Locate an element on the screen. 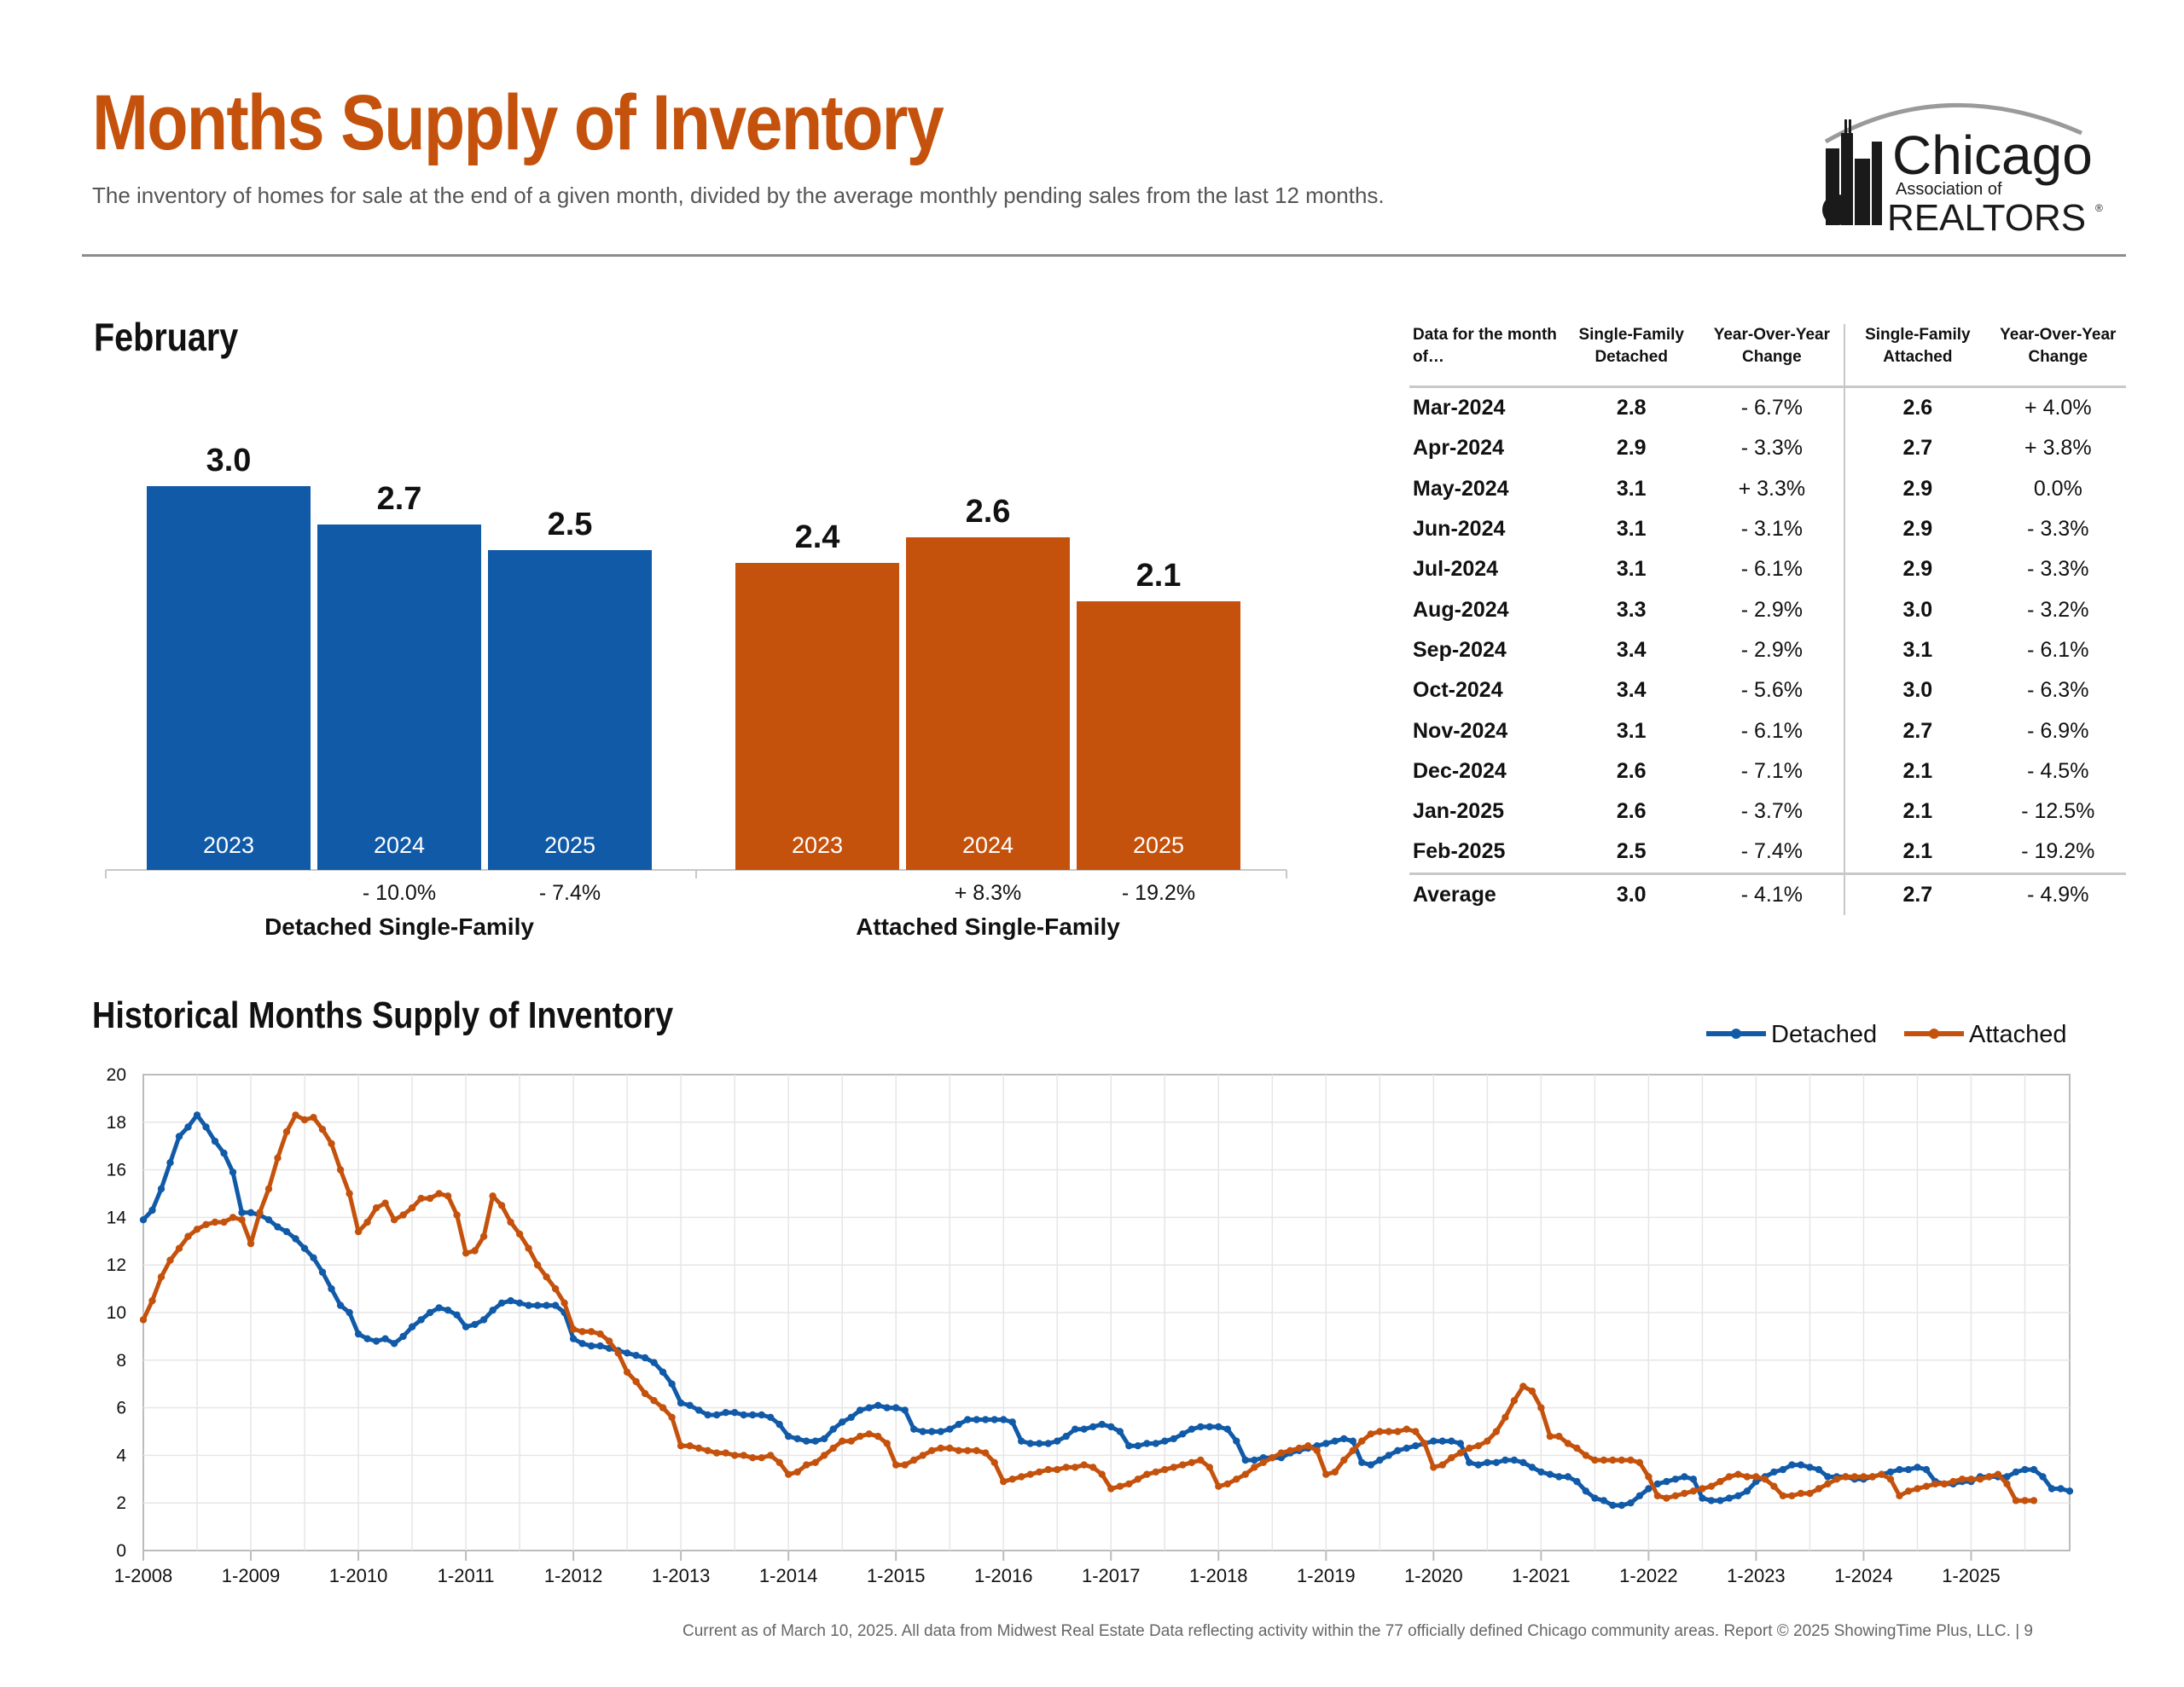 Image resolution: width=2184 pixels, height=1687 pixels. attached-value-cell: 3.0 is located at coordinates (1918, 691).